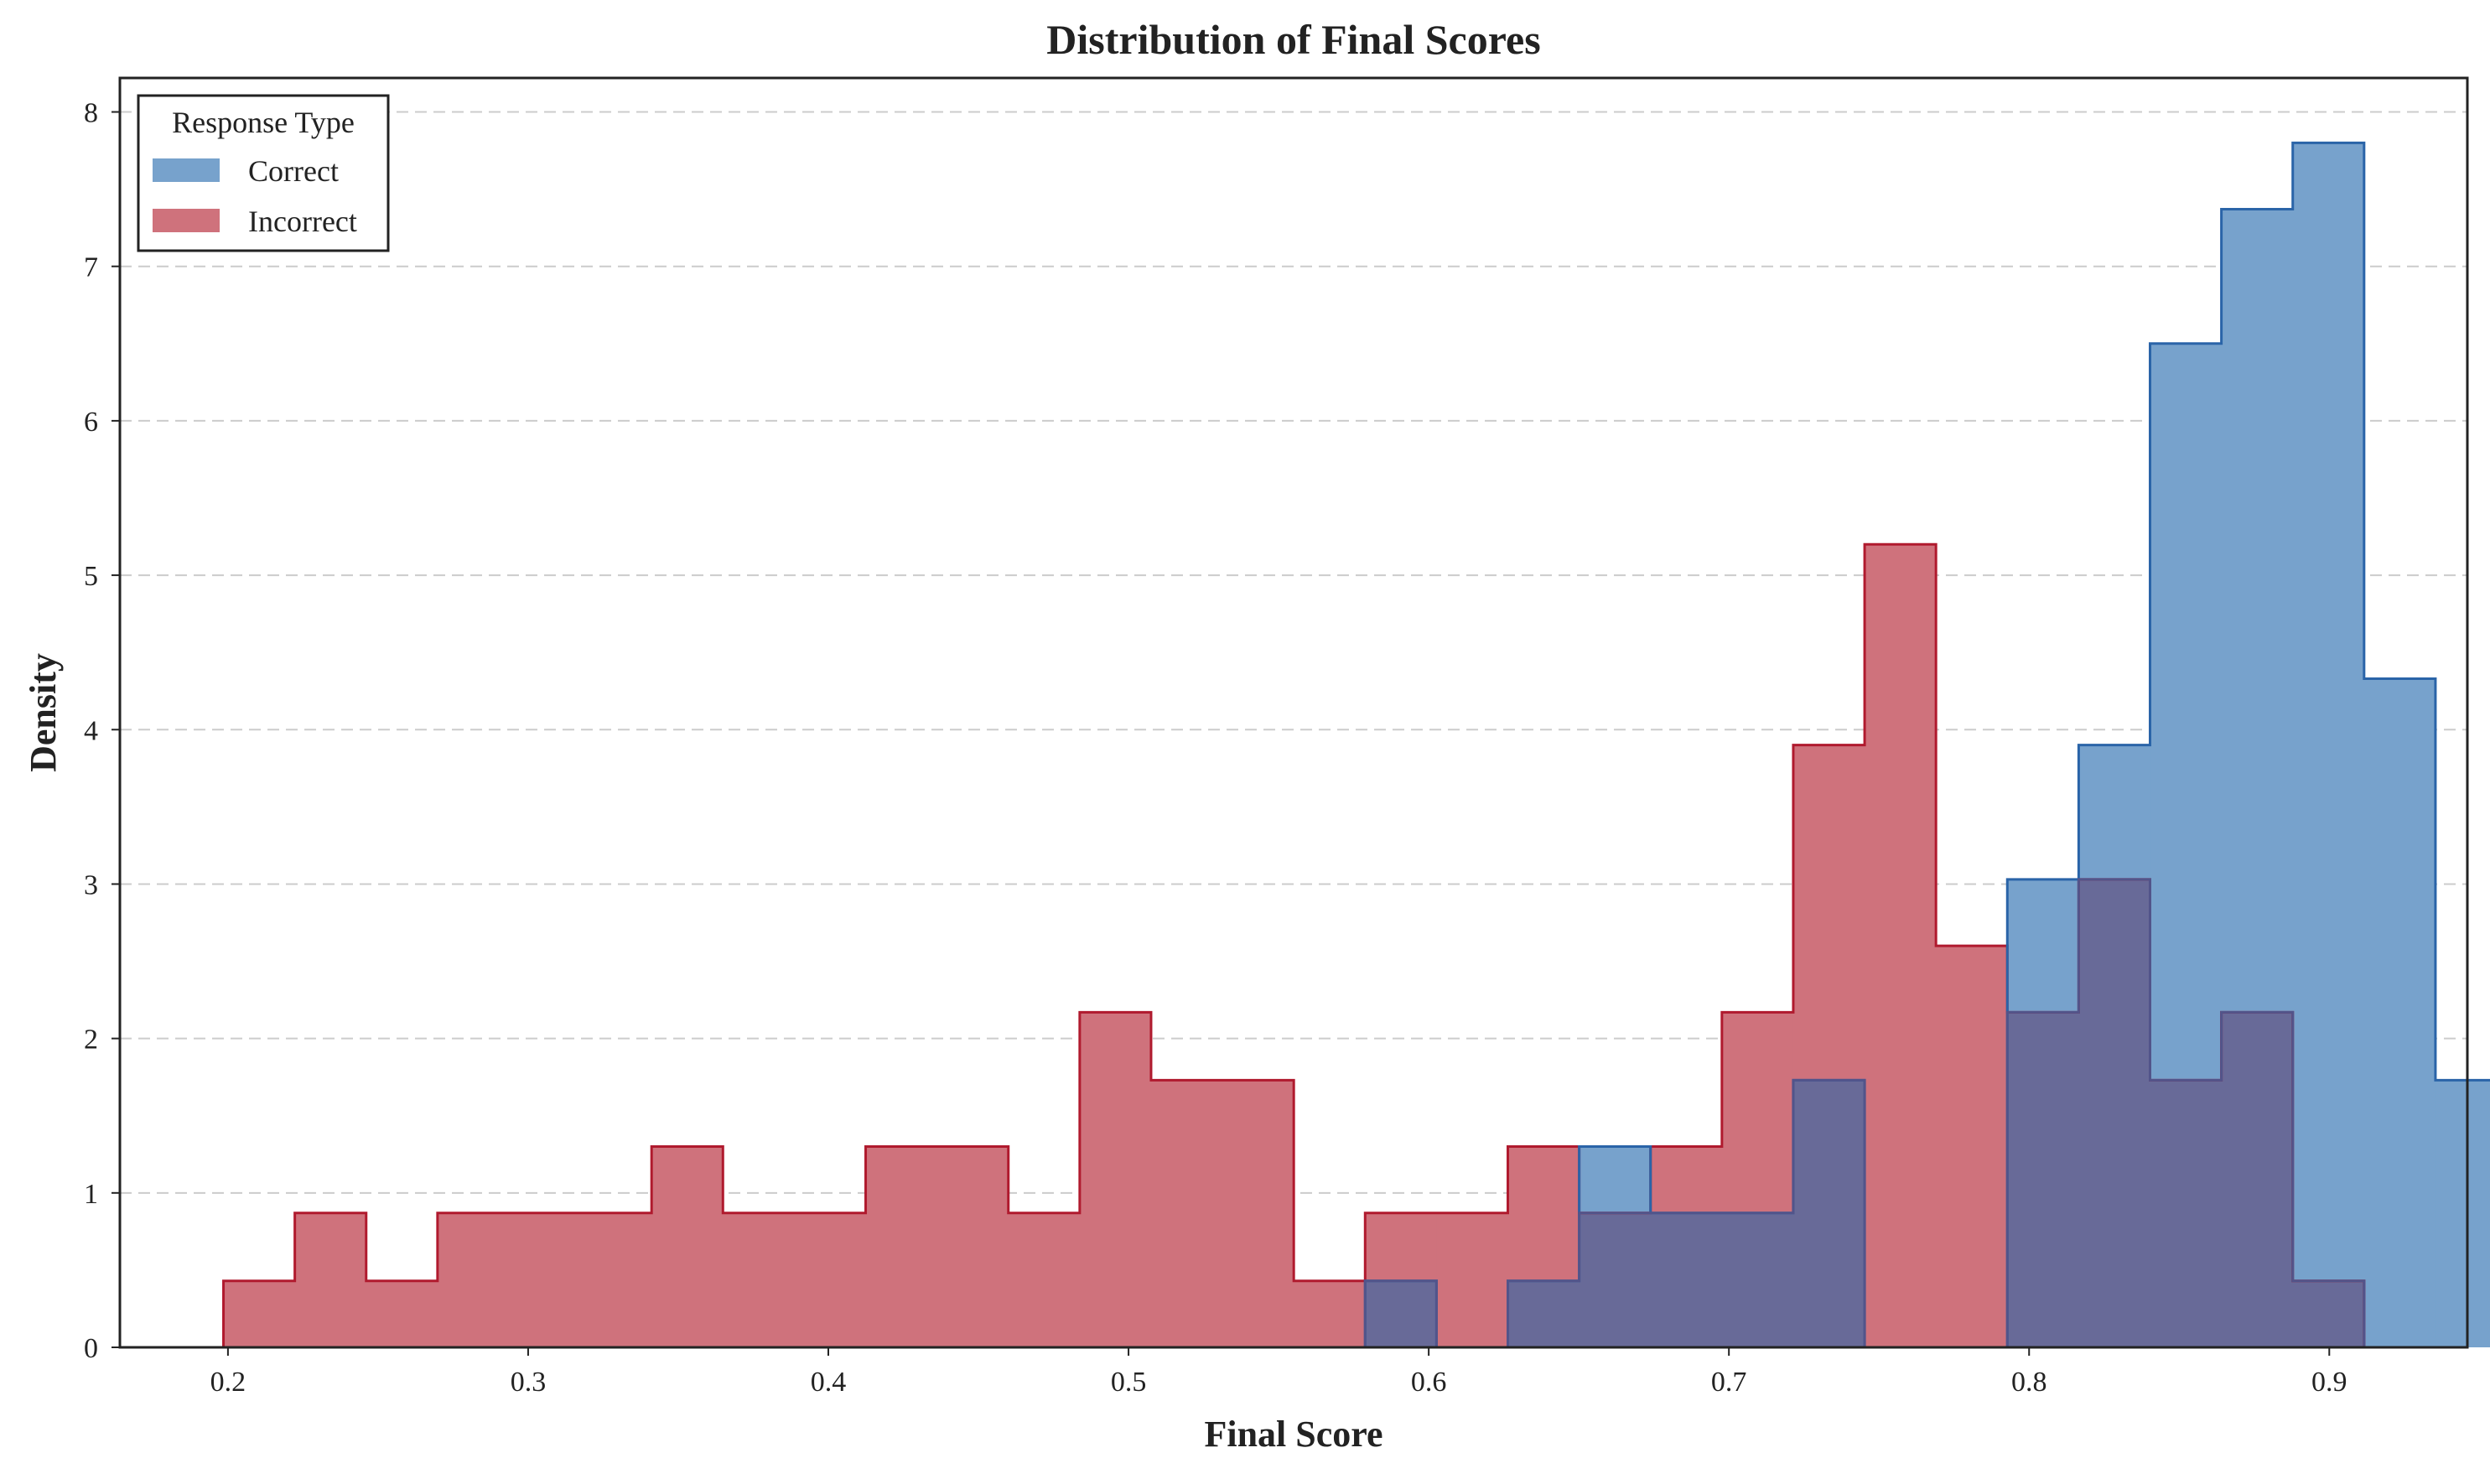 The width and height of the screenshot is (2490, 1484). I want to click on y-tick-label: 7, so click(91, 267).